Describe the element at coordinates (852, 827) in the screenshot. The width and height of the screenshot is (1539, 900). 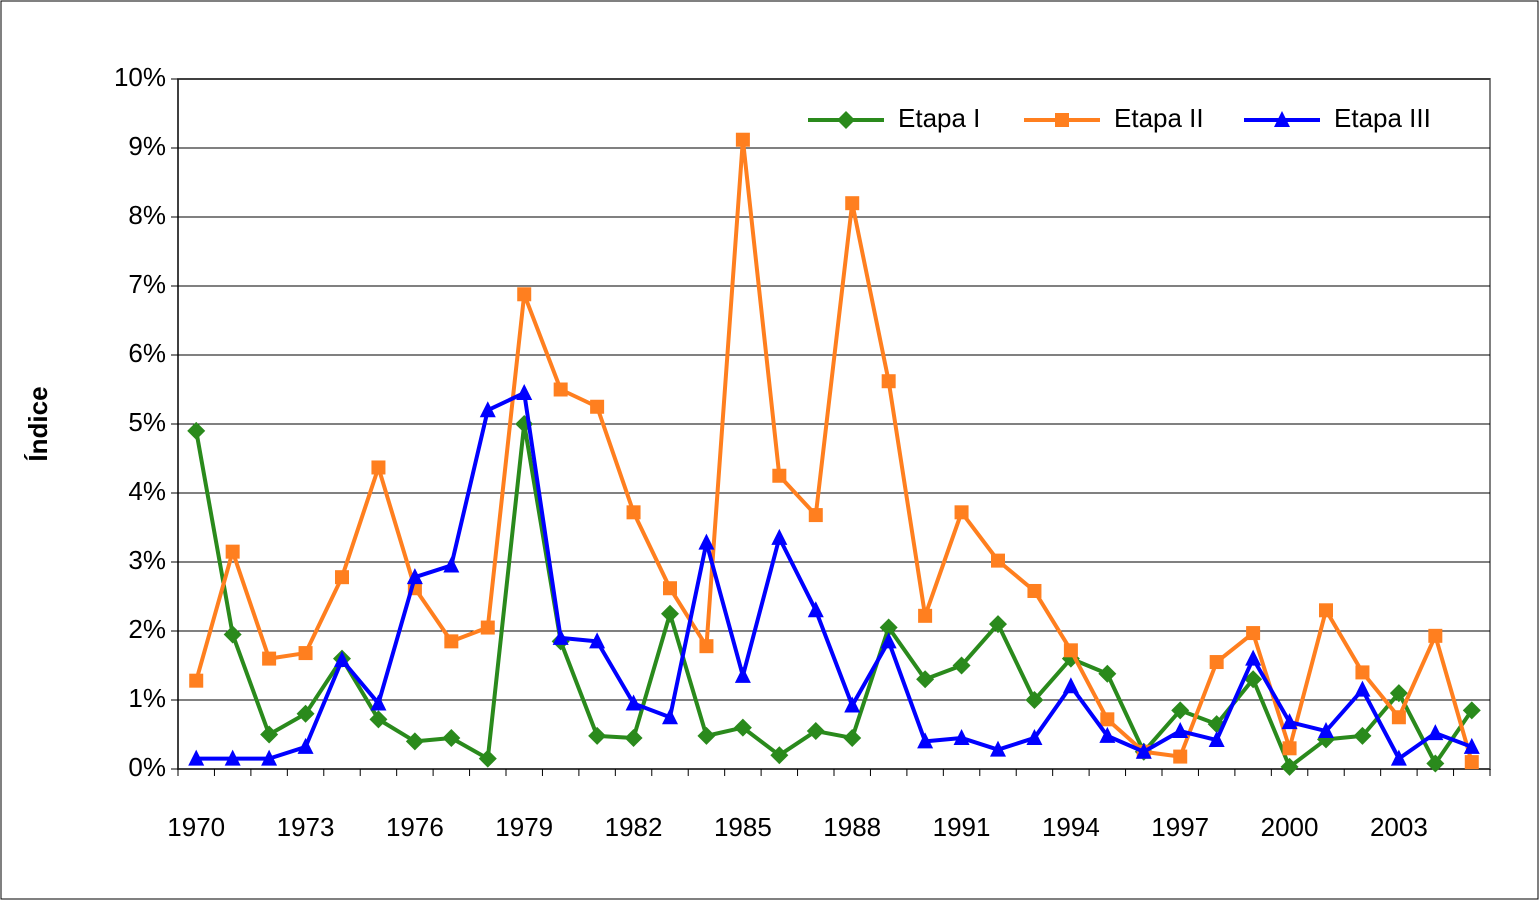
I see `x-tick-label: 1988` at that location.